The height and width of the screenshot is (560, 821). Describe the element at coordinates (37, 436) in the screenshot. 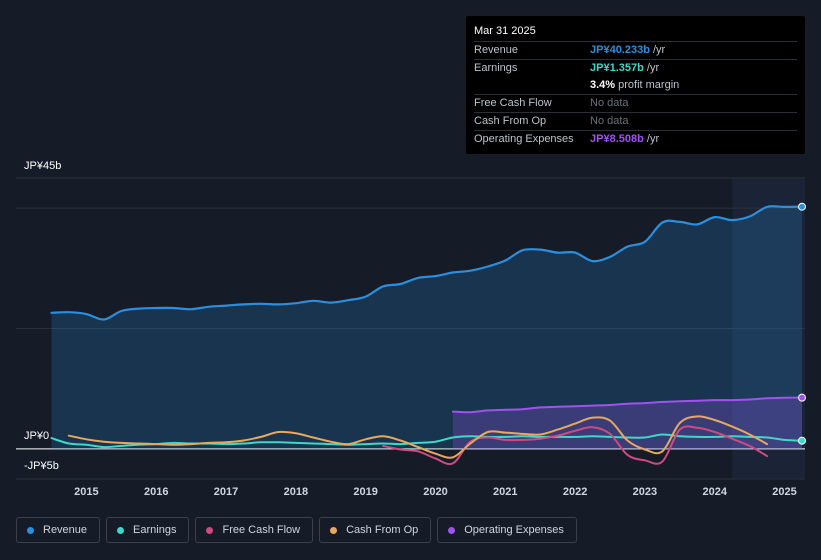

I see `y-axis-label-zero: JP¥0` at that location.